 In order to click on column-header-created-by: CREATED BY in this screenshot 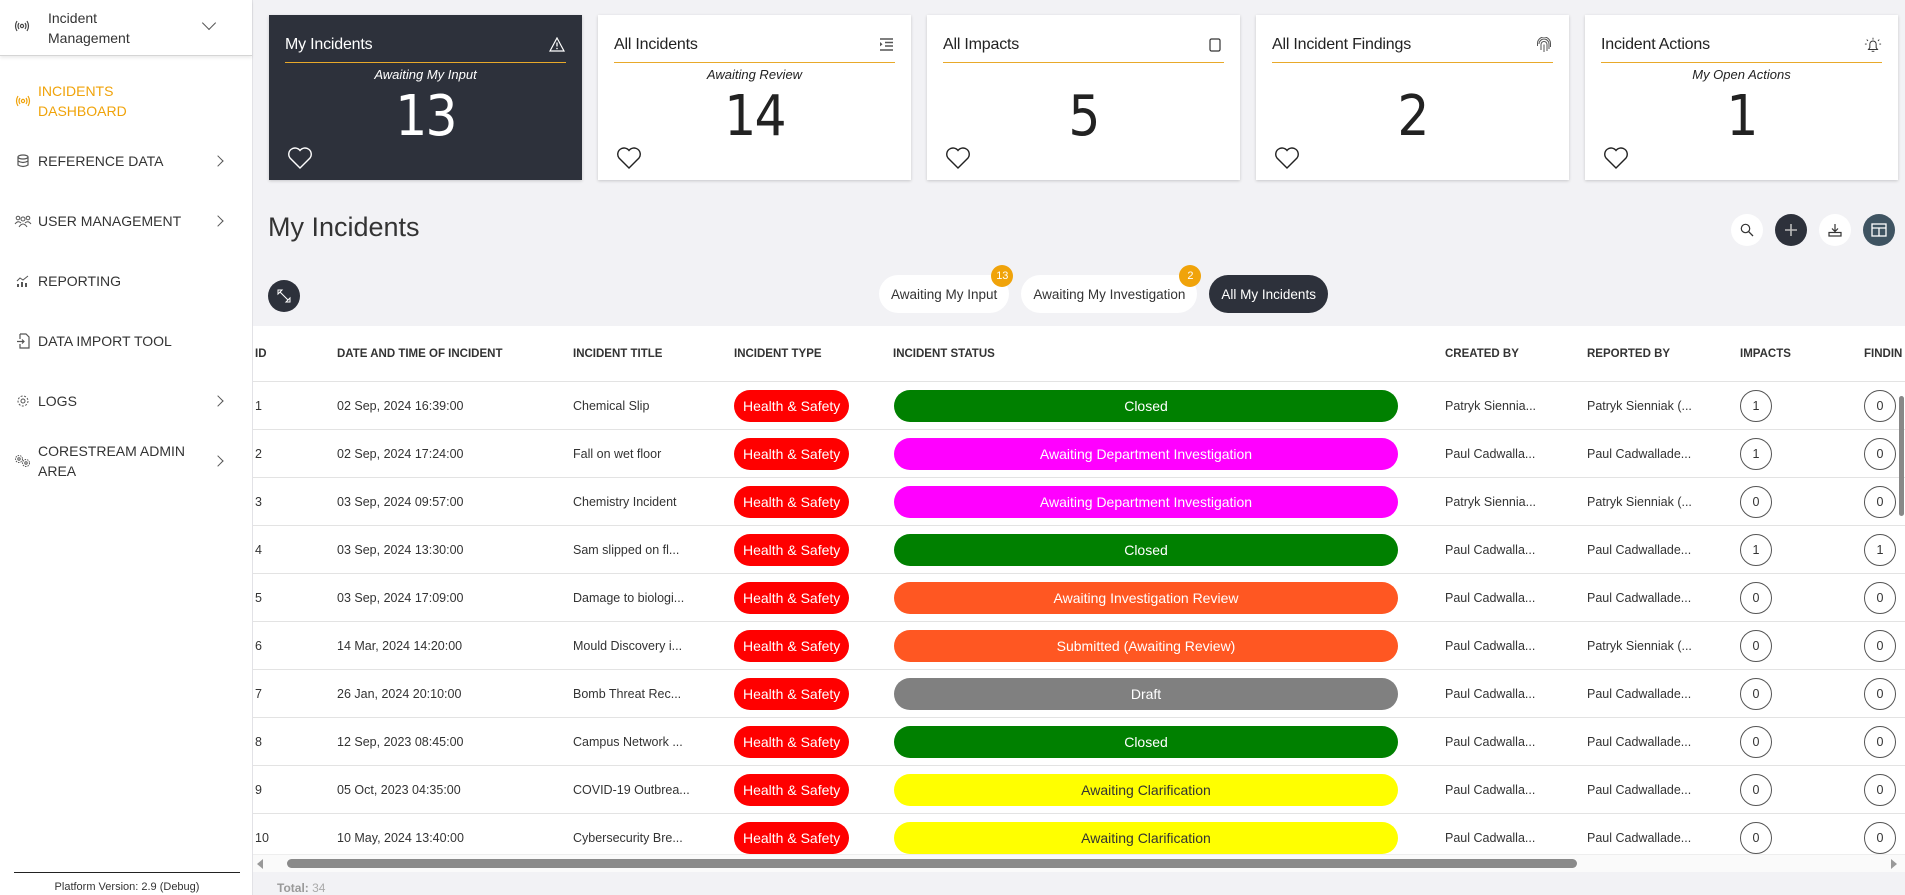, I will do `click(1482, 353)`.